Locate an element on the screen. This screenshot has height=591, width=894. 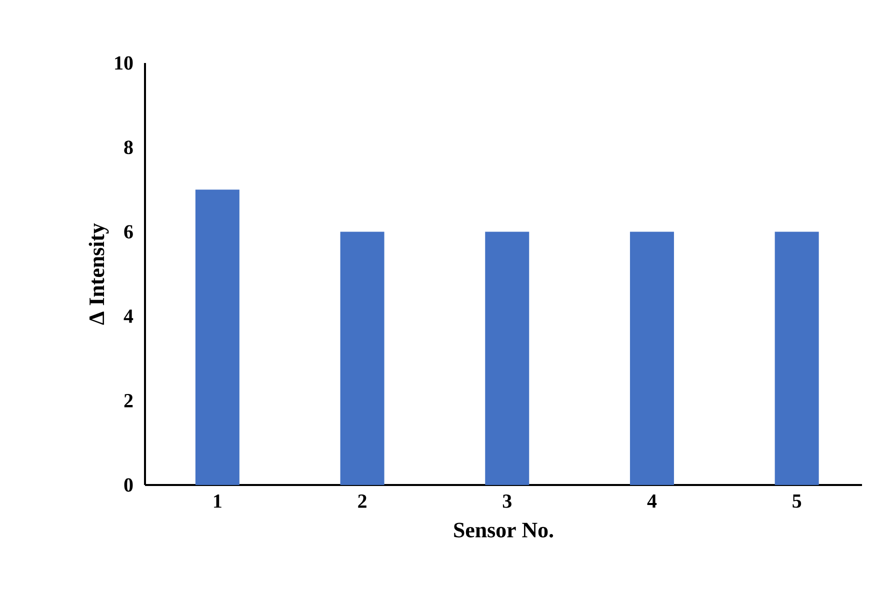
y-tick-label: 2 is located at coordinates (128, 401).